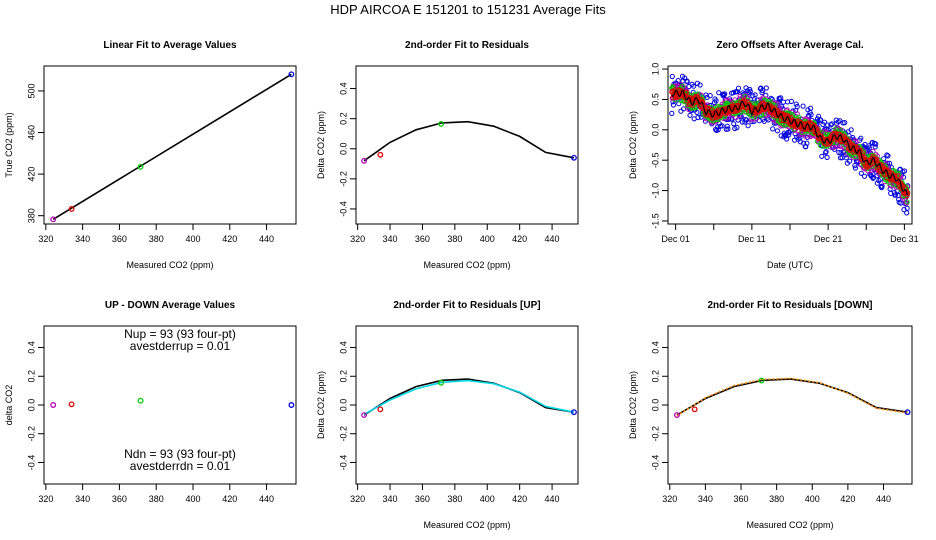 This screenshot has width=936, height=540. I want to click on series-mean, so click(789, 142).